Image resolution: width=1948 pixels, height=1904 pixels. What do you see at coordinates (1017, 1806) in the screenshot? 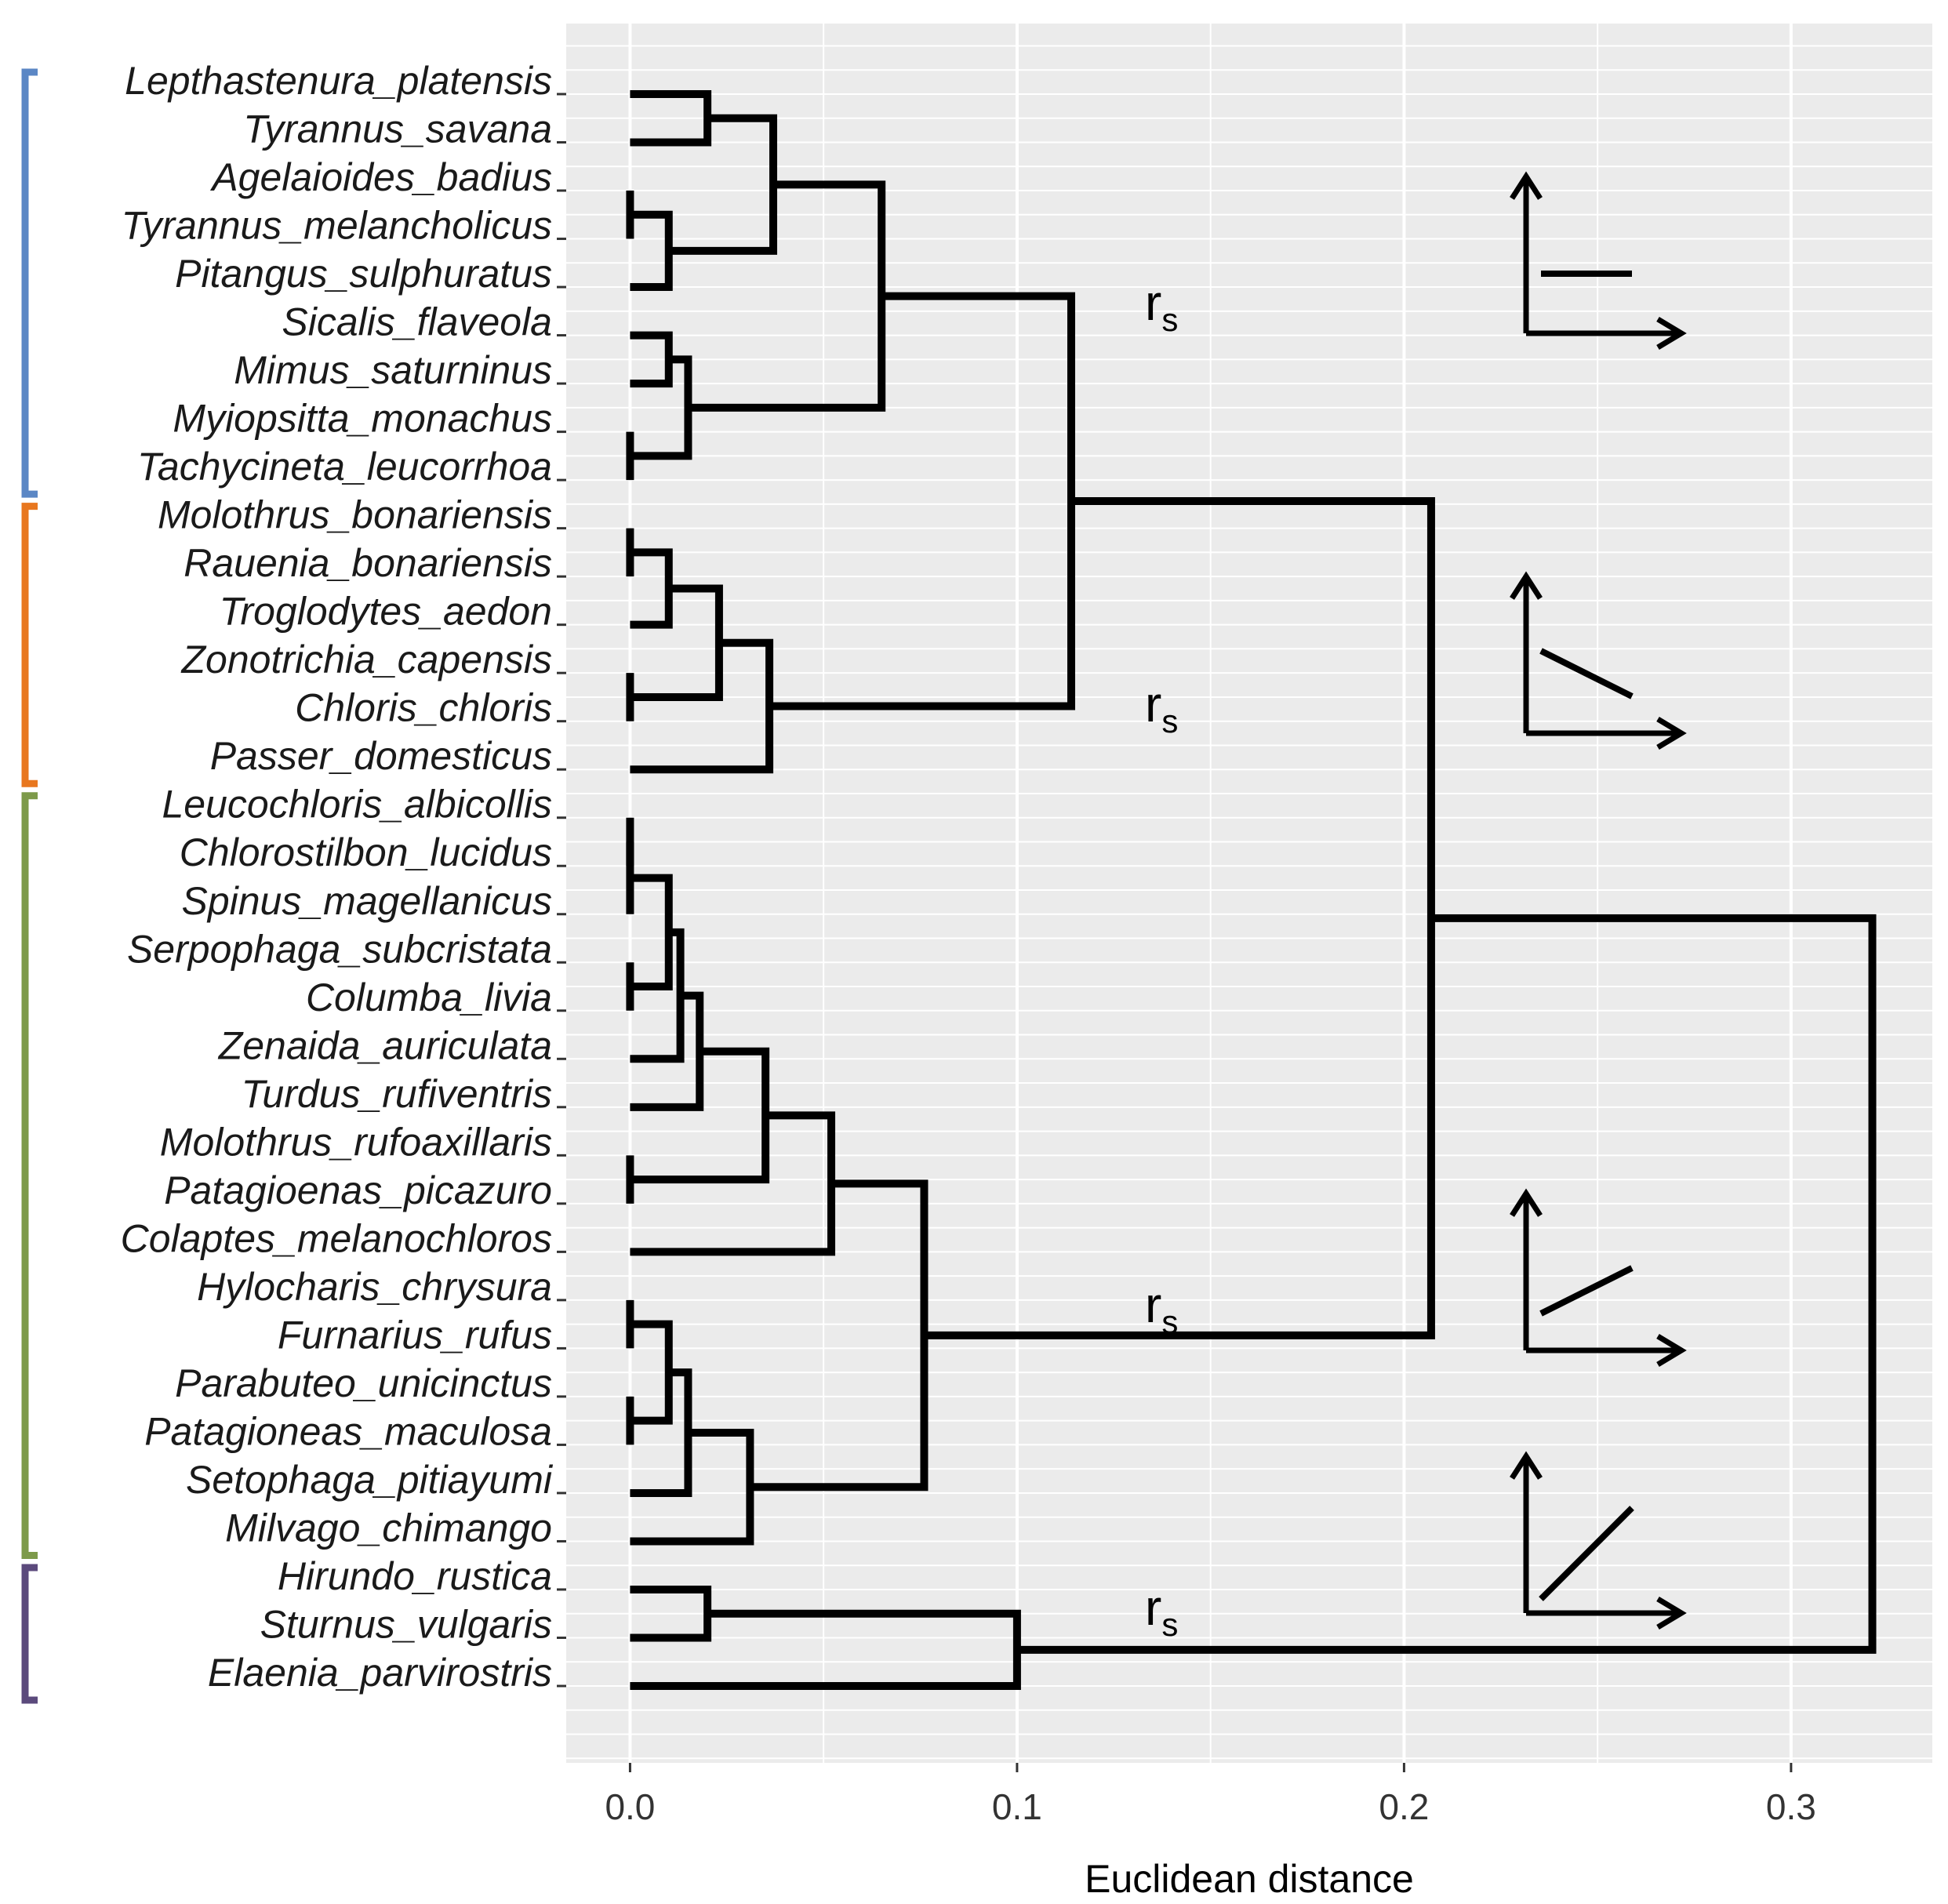
I see `x-tick-label: 0.1` at bounding box center [1017, 1806].